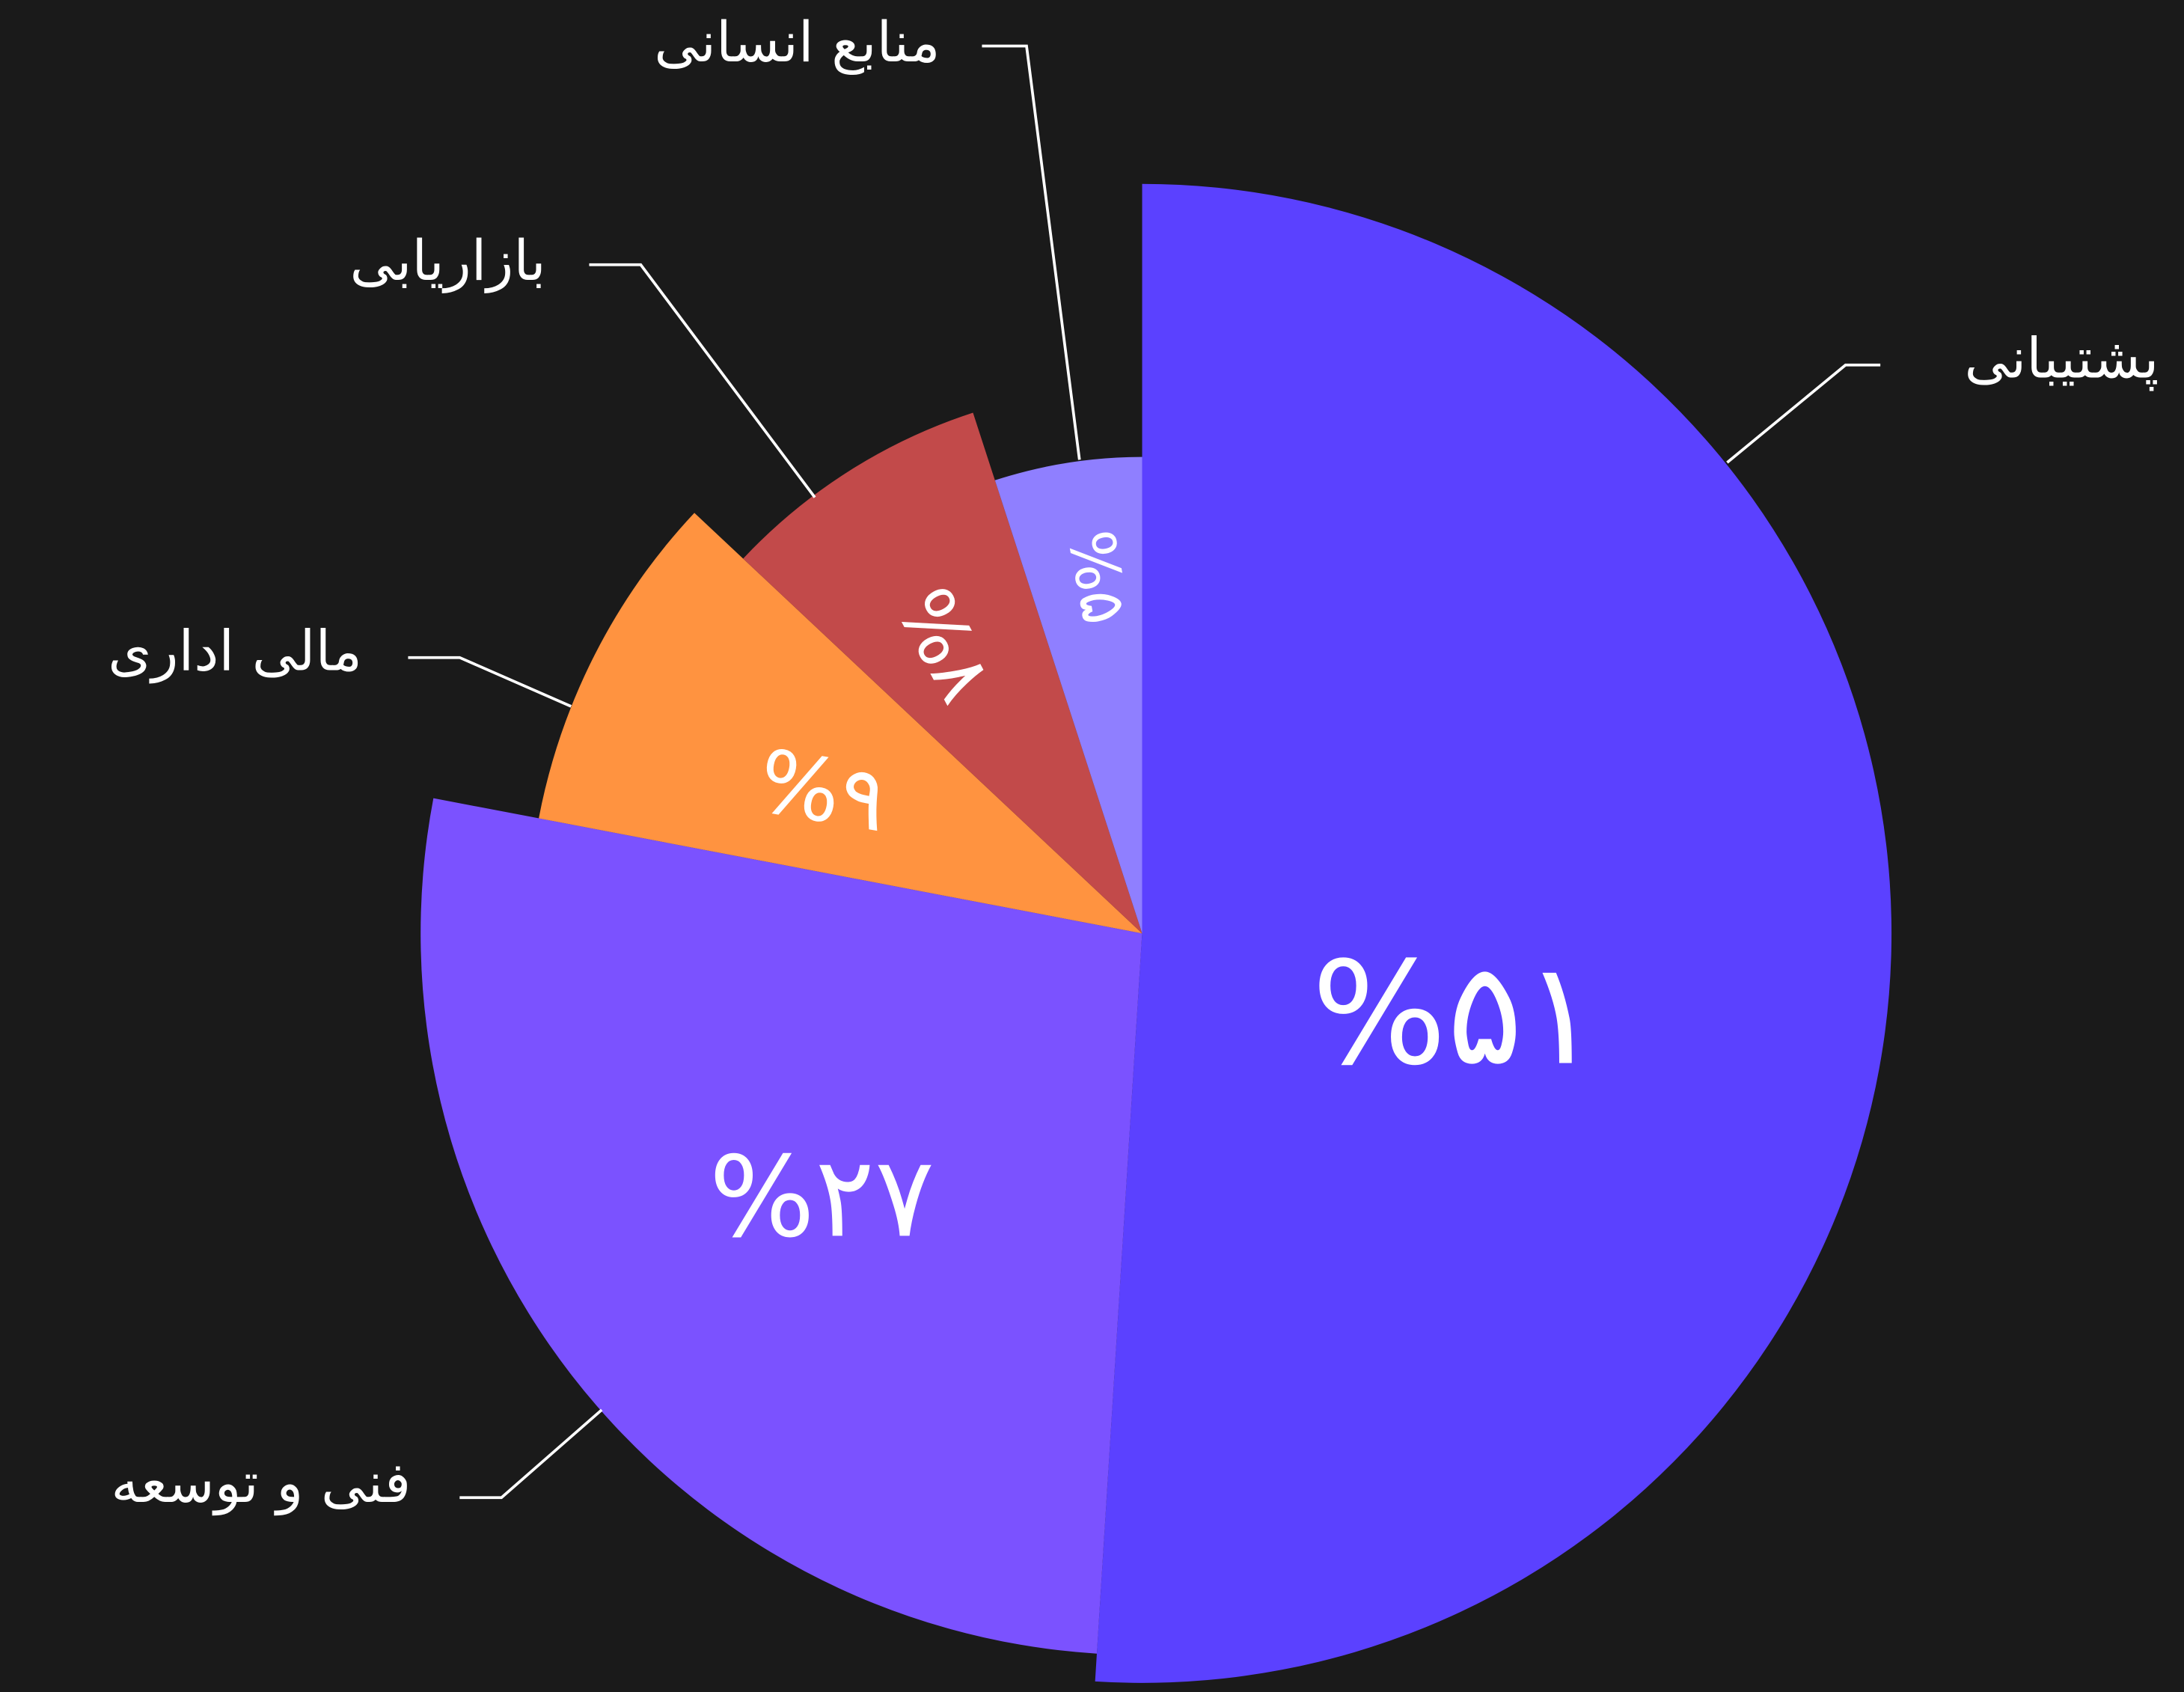 Image resolution: width=2184 pixels, height=1692 pixels. I want to click on value-label: %۵, so click(1097, 577).